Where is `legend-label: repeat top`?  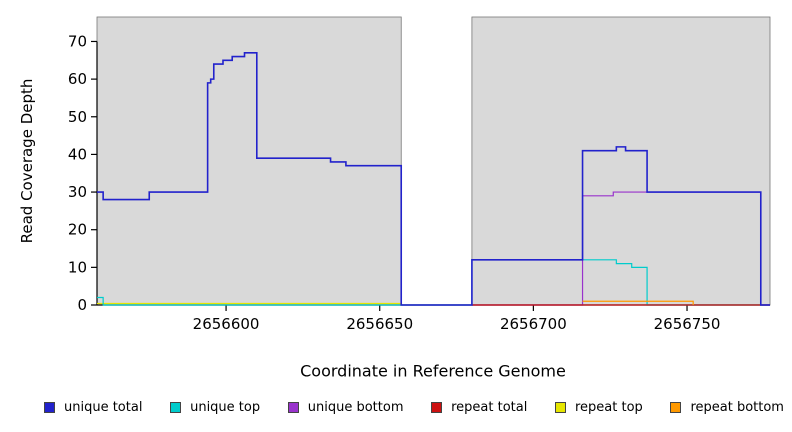 legend-label: repeat top is located at coordinates (609, 407).